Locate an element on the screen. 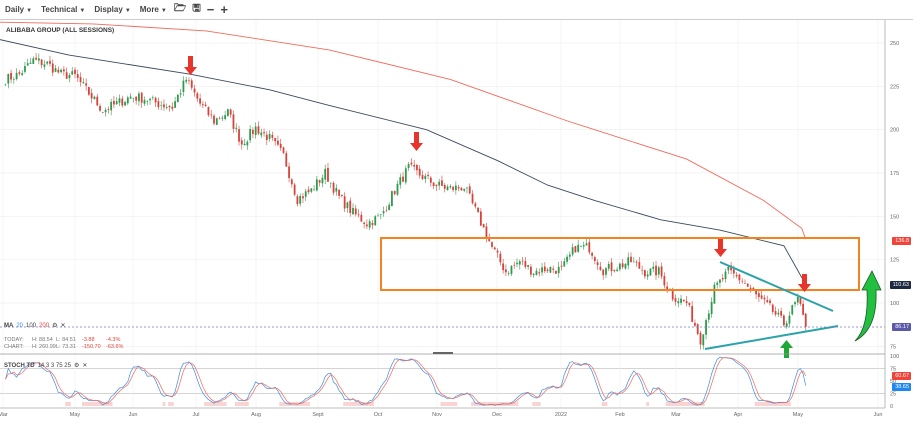  display-dropdown: Display ▼ is located at coordinates (112, 9).